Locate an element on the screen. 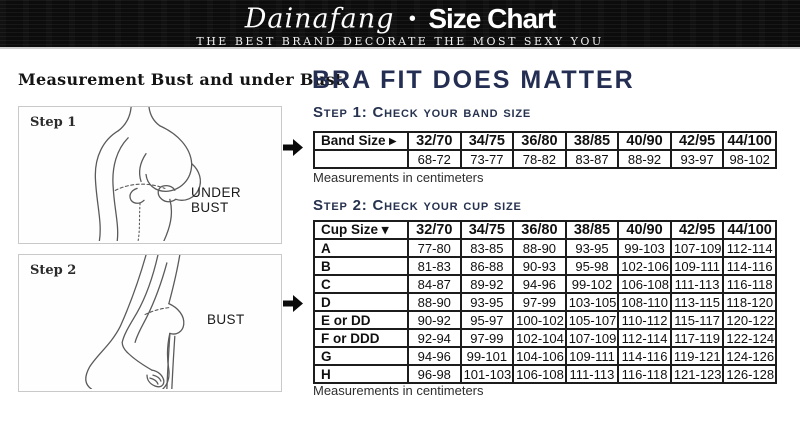 This screenshot has height=421, width=800. table-cell: 95-97 is located at coordinates (487, 320).